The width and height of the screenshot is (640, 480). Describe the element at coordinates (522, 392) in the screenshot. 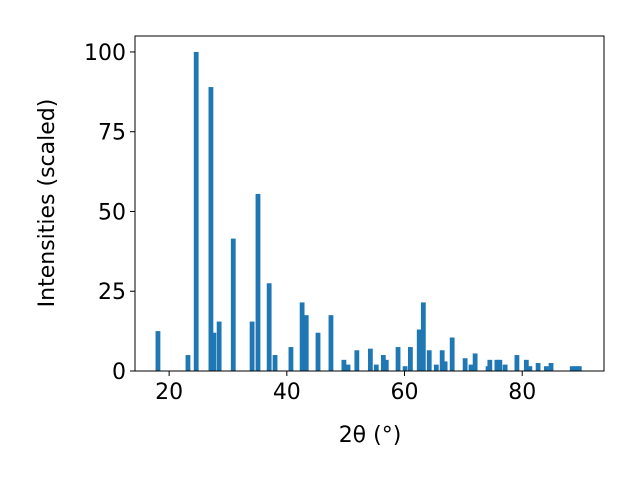

I see `x-tick-label: 80` at that location.